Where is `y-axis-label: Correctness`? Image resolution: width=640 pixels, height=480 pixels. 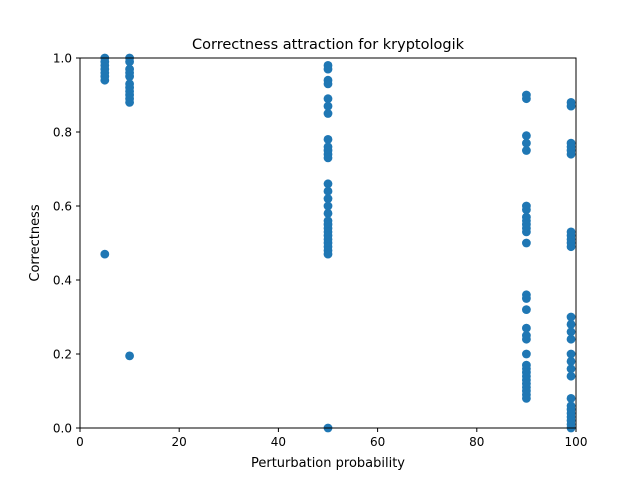 y-axis-label: Correctness is located at coordinates (35, 242).